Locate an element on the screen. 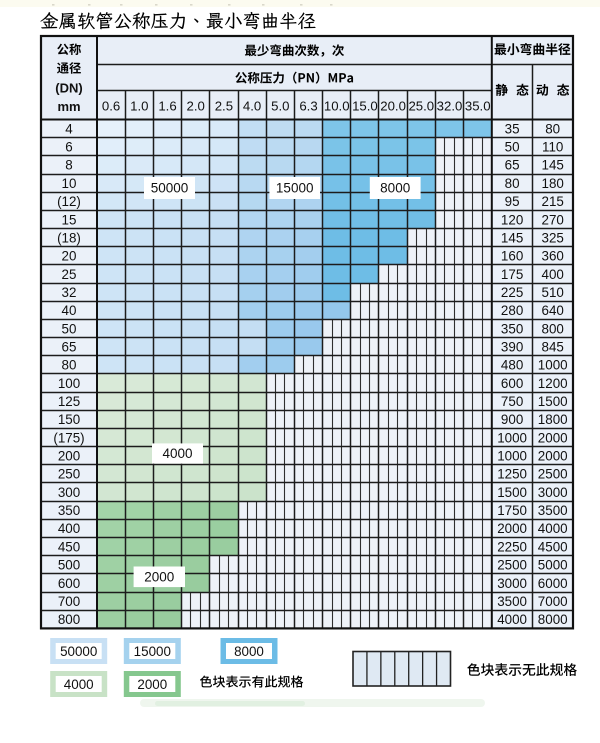 The image size is (600, 743). svg-text: 250 is located at coordinates (69, 474).